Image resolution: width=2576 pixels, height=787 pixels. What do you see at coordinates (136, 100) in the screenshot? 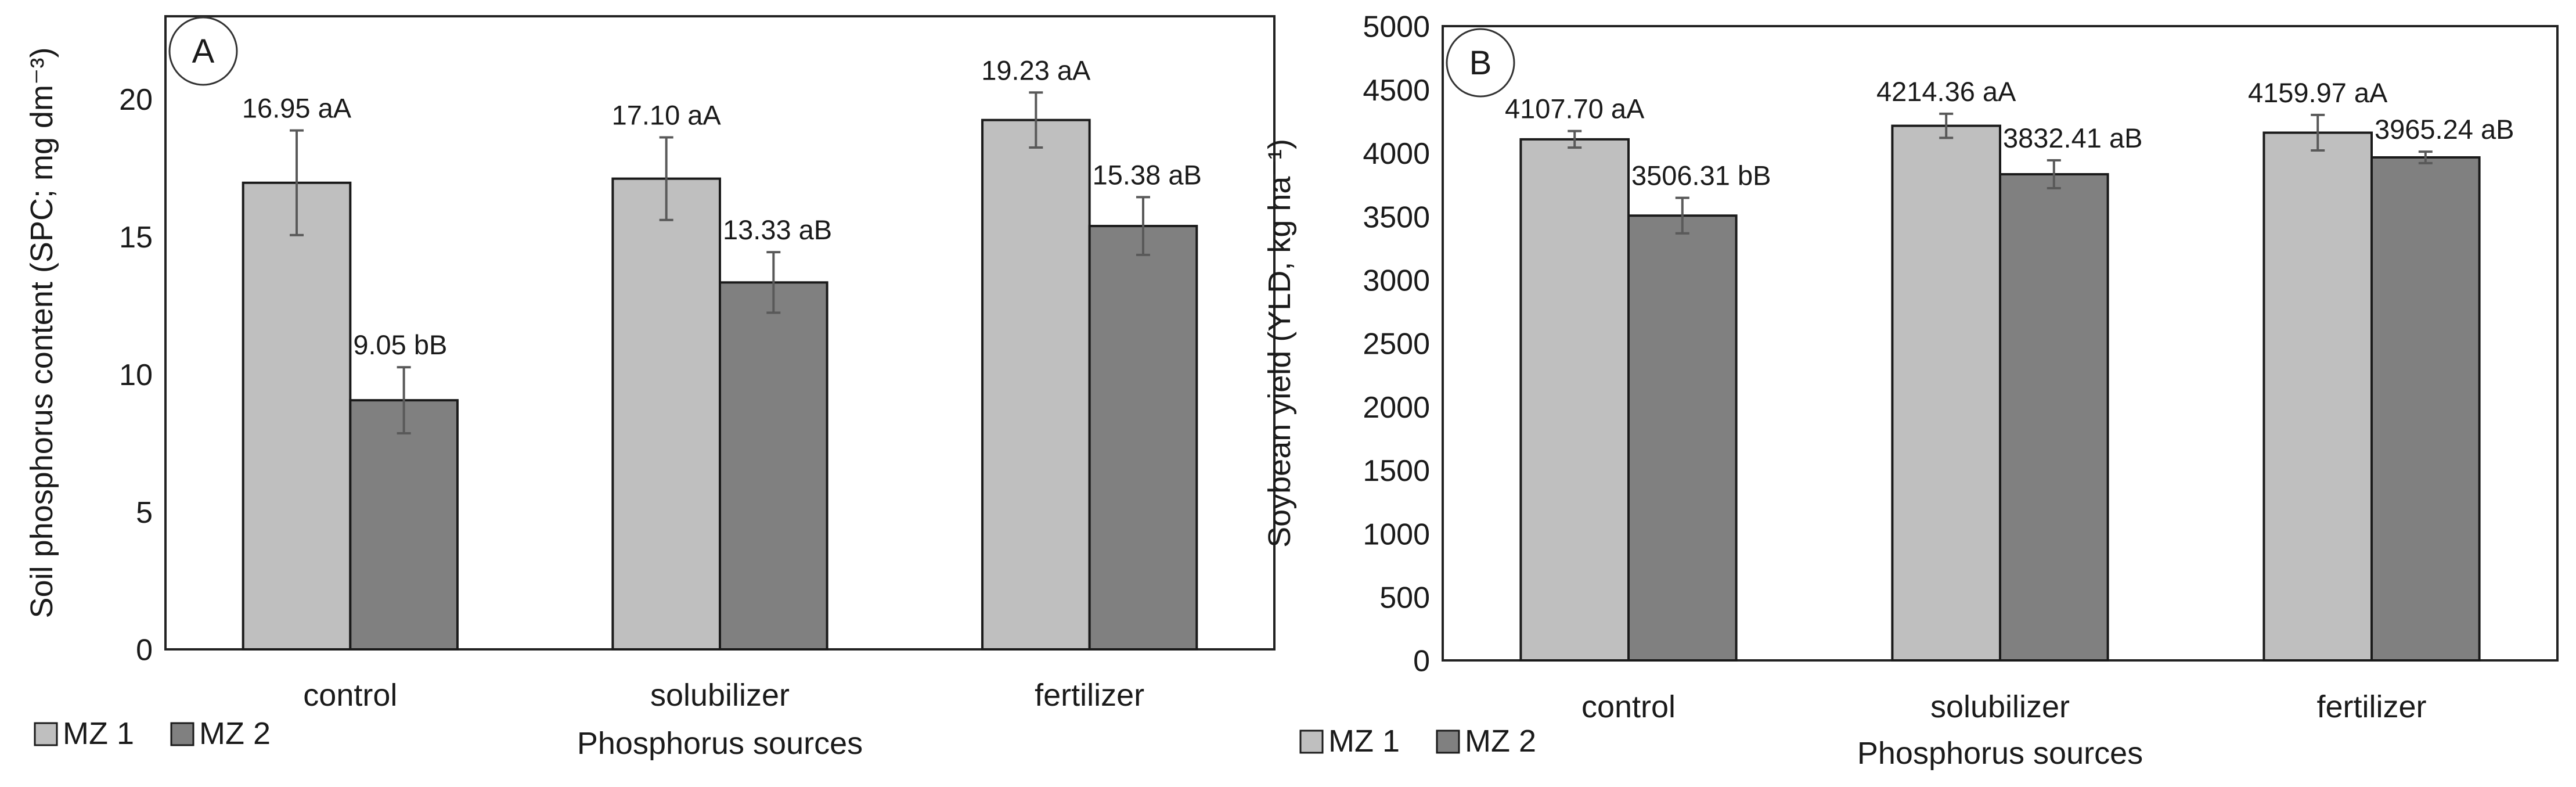
I see `y-tick-label: 20` at bounding box center [136, 100].